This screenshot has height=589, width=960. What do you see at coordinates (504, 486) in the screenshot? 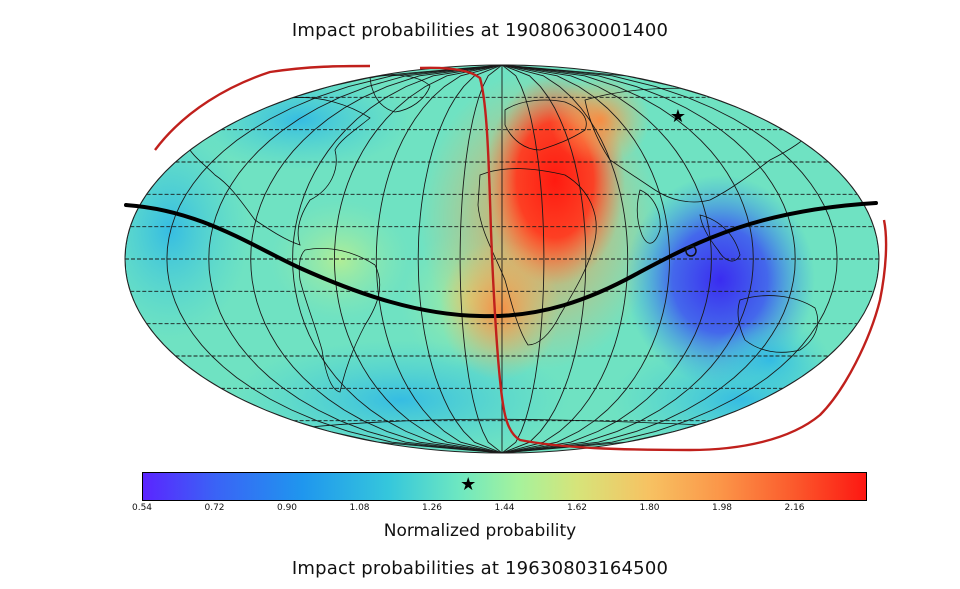
I see `colorbar` at bounding box center [504, 486].